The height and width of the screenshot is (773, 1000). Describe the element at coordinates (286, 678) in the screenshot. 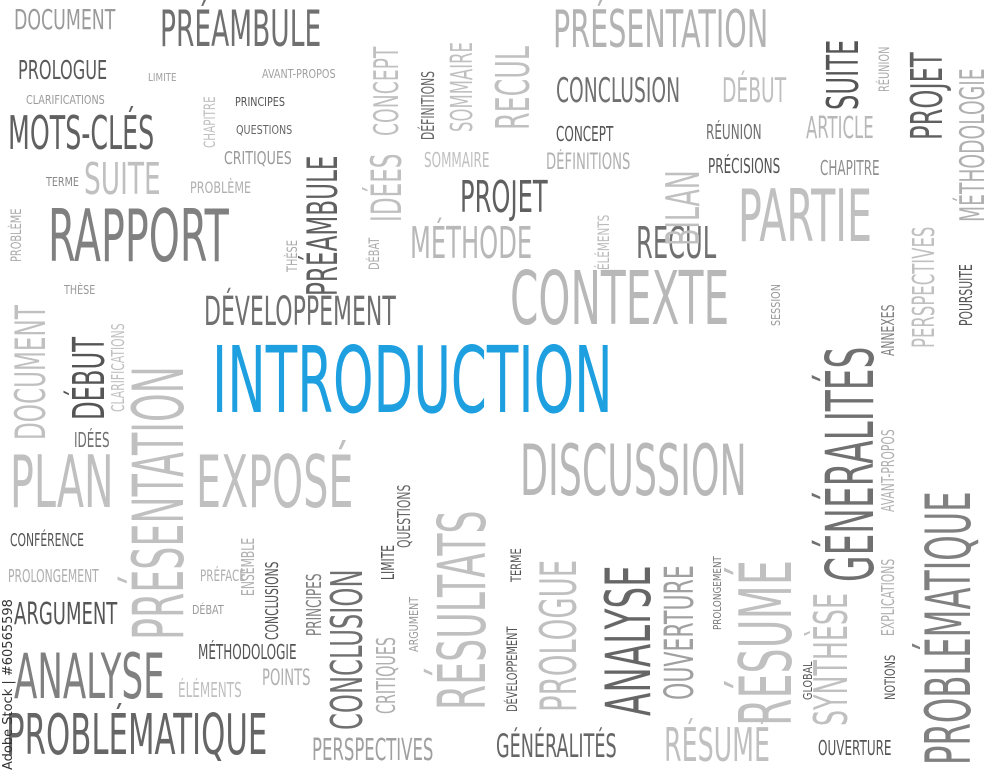

I see `cloud-word: POINTS` at that location.